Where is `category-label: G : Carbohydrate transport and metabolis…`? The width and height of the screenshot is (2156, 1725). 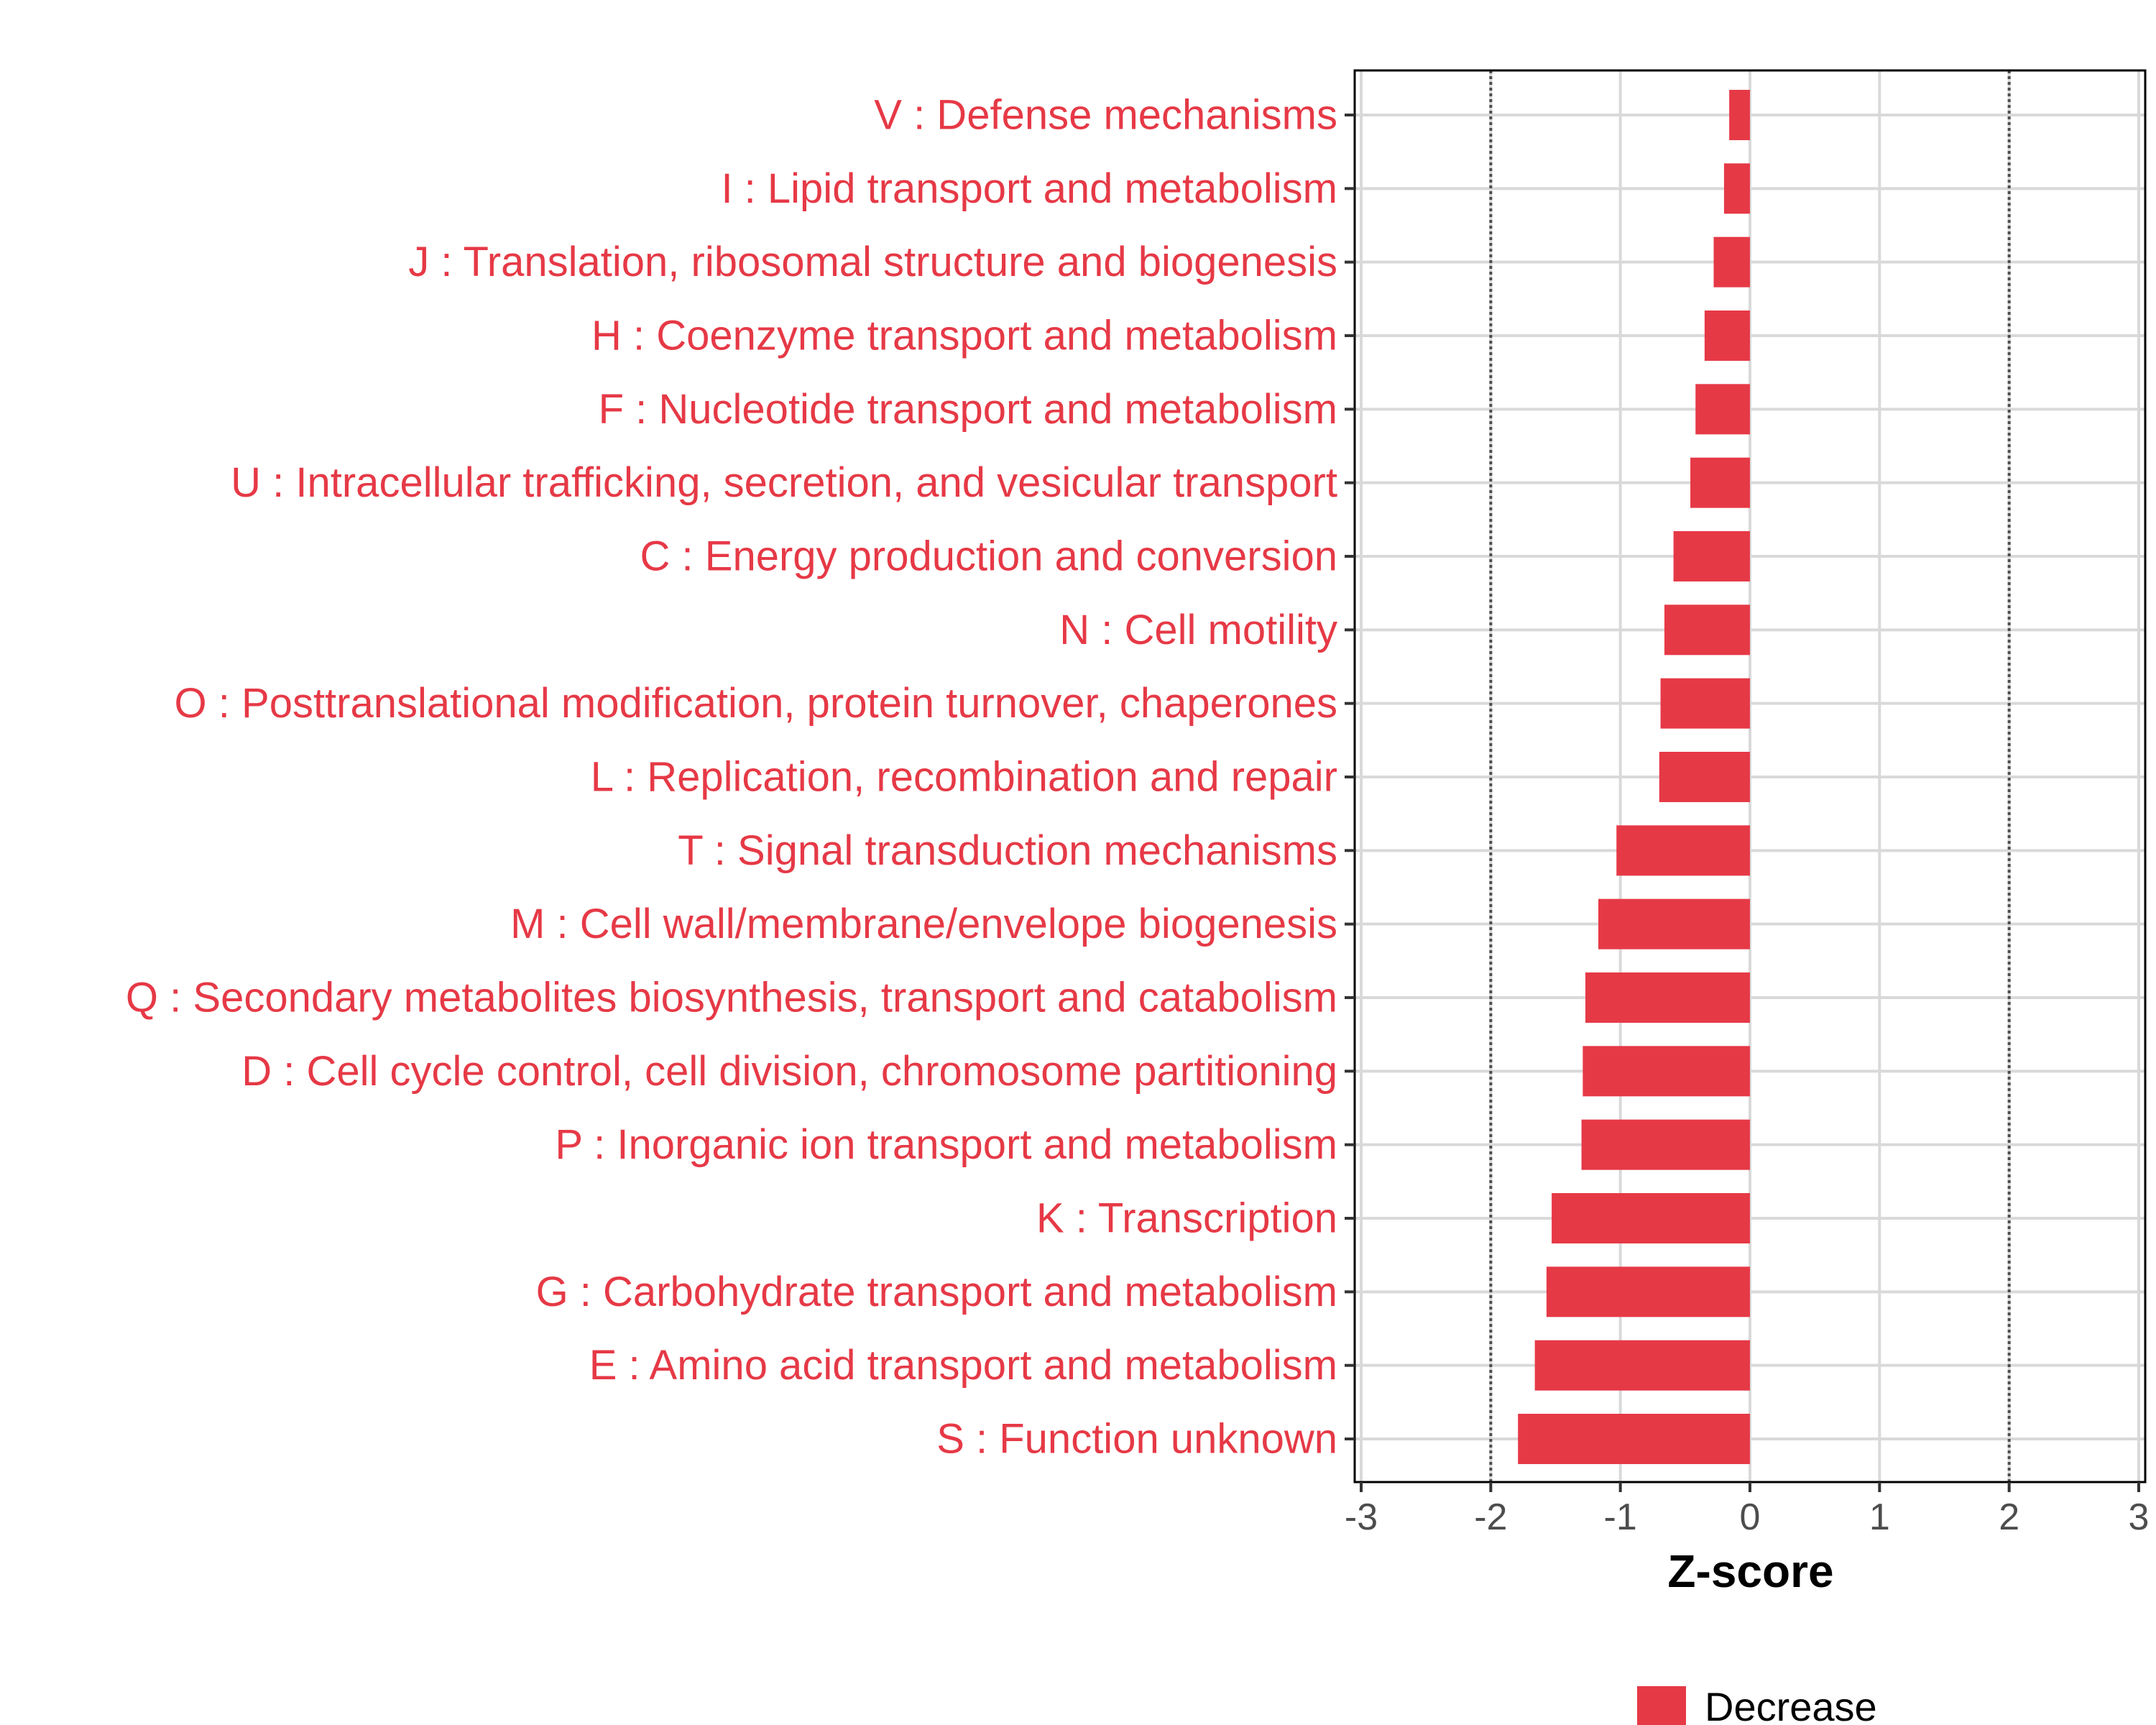
category-label: G : Carbohydrate transport and metabolis… is located at coordinates (937, 1292).